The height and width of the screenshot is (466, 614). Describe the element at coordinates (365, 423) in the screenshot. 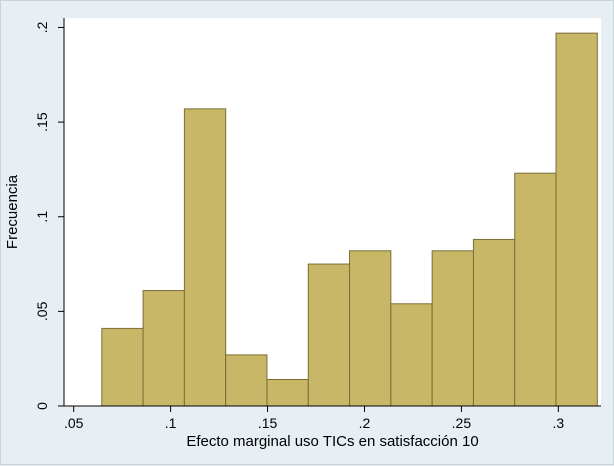

I see `x-tick-label: .2` at that location.